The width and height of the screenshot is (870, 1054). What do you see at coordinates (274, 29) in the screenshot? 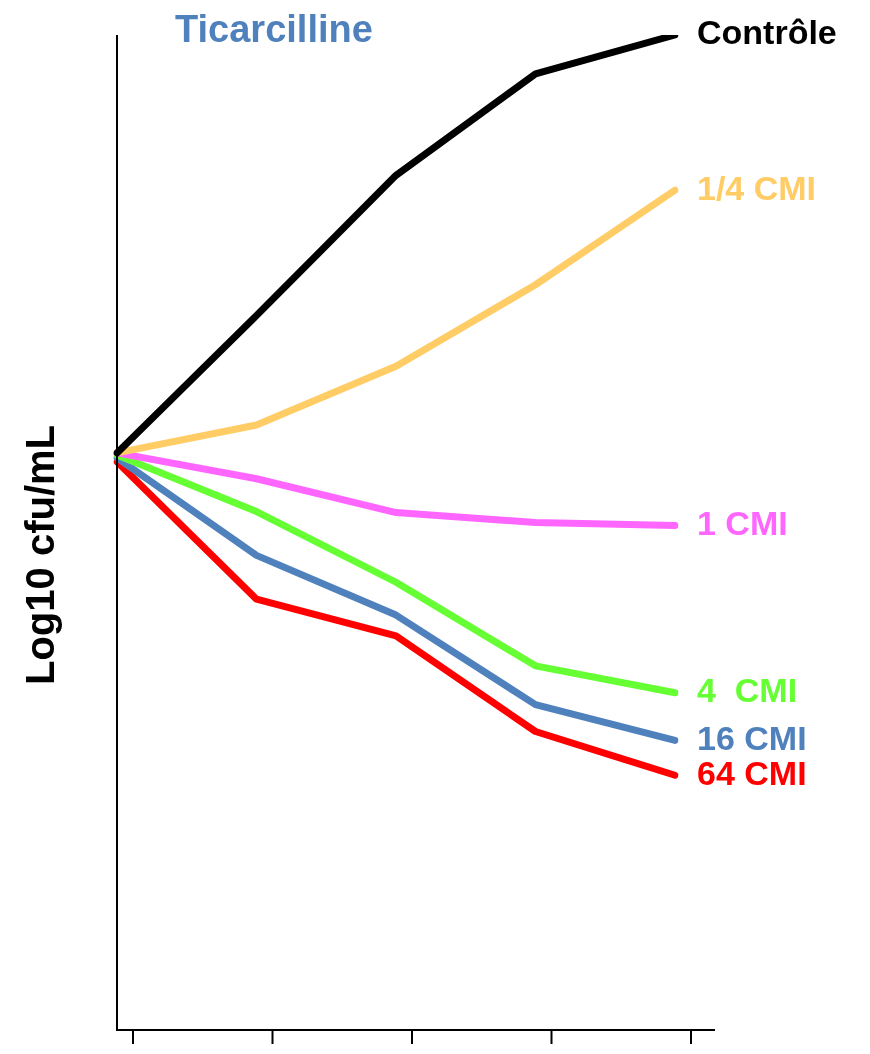
I see `chart-title: Ticarcilline` at bounding box center [274, 29].